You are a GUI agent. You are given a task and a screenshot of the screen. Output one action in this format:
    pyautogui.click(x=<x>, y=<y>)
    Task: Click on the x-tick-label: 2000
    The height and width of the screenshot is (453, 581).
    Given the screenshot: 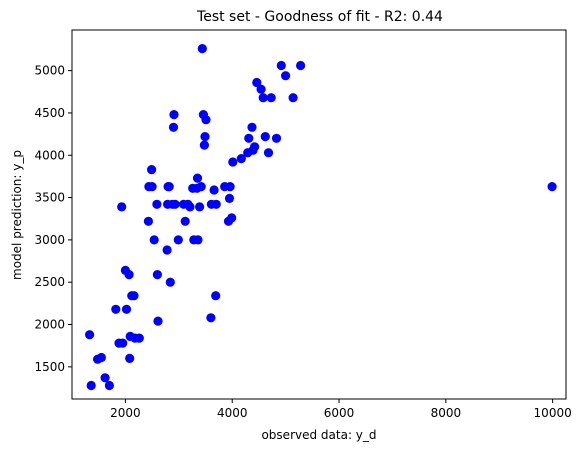 What is the action you would take?
    pyautogui.click(x=125, y=413)
    